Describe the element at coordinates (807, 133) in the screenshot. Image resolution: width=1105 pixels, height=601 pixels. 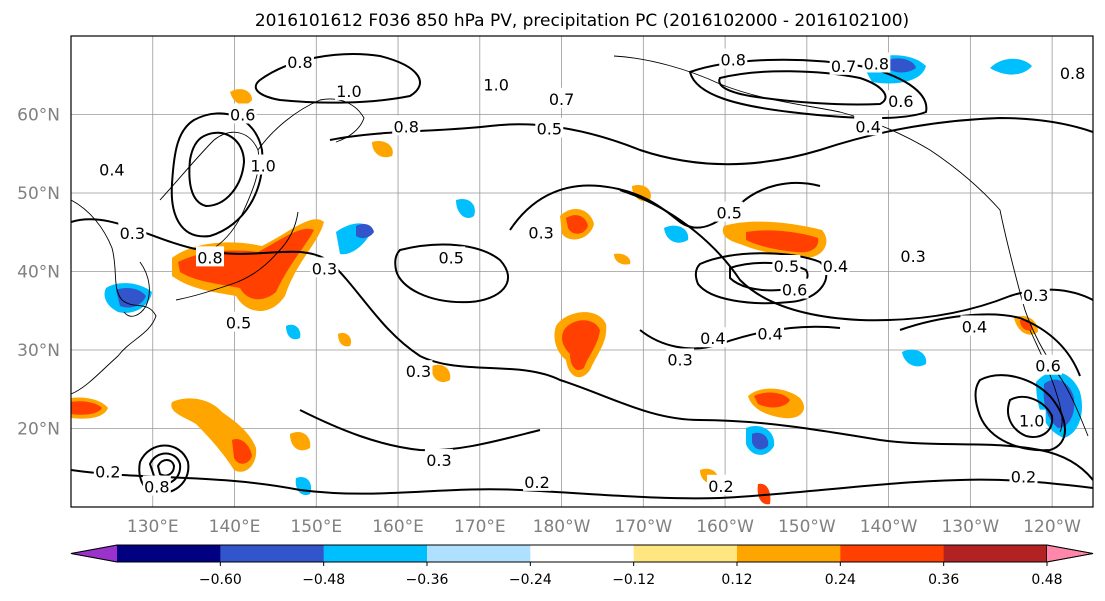
I see `coast-alaska` at that location.